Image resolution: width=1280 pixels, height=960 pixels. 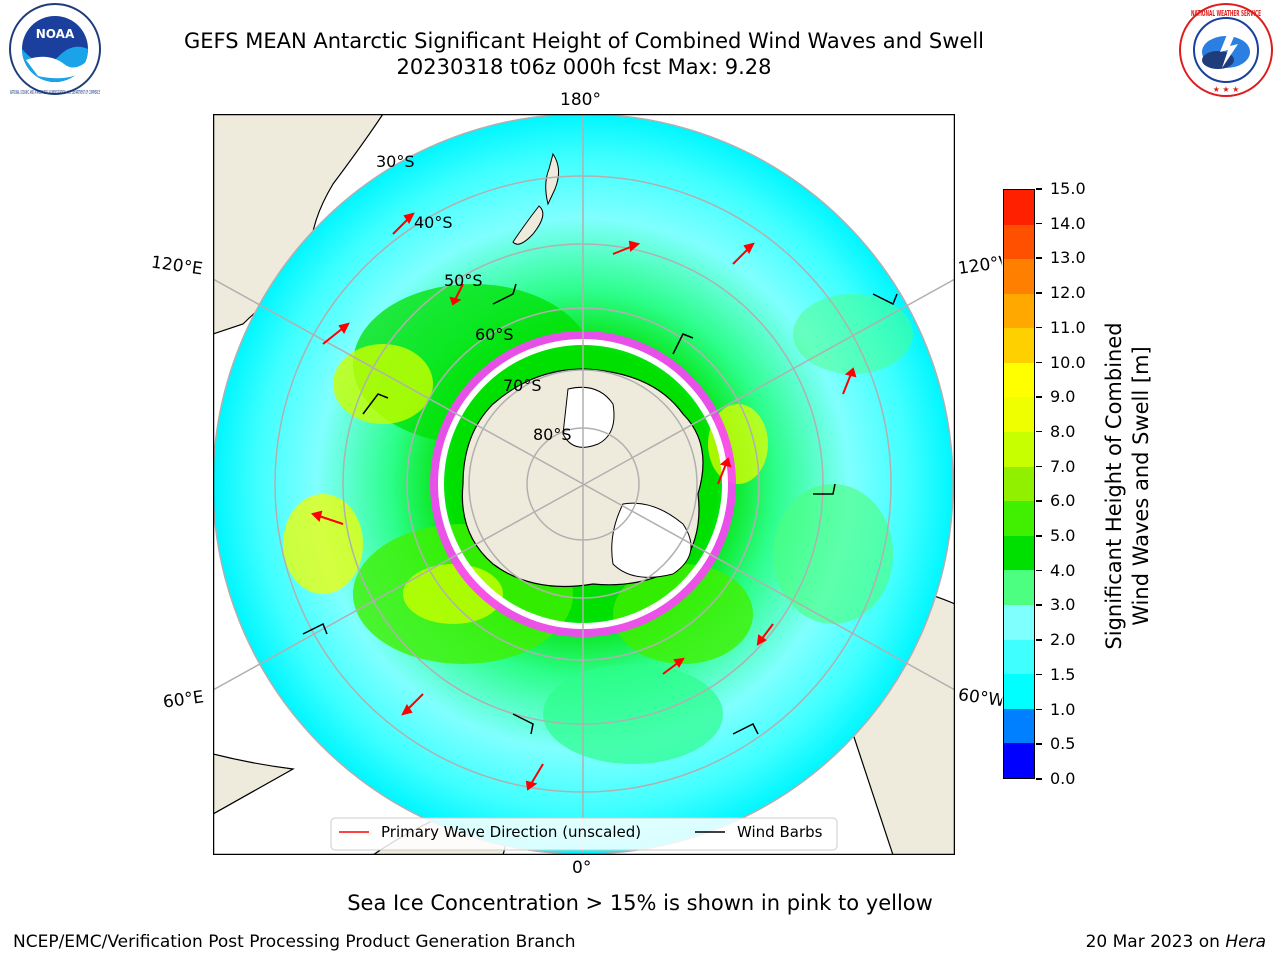 I want to click on colorbar-tick-label: 0.0, so click(x=1063, y=778).